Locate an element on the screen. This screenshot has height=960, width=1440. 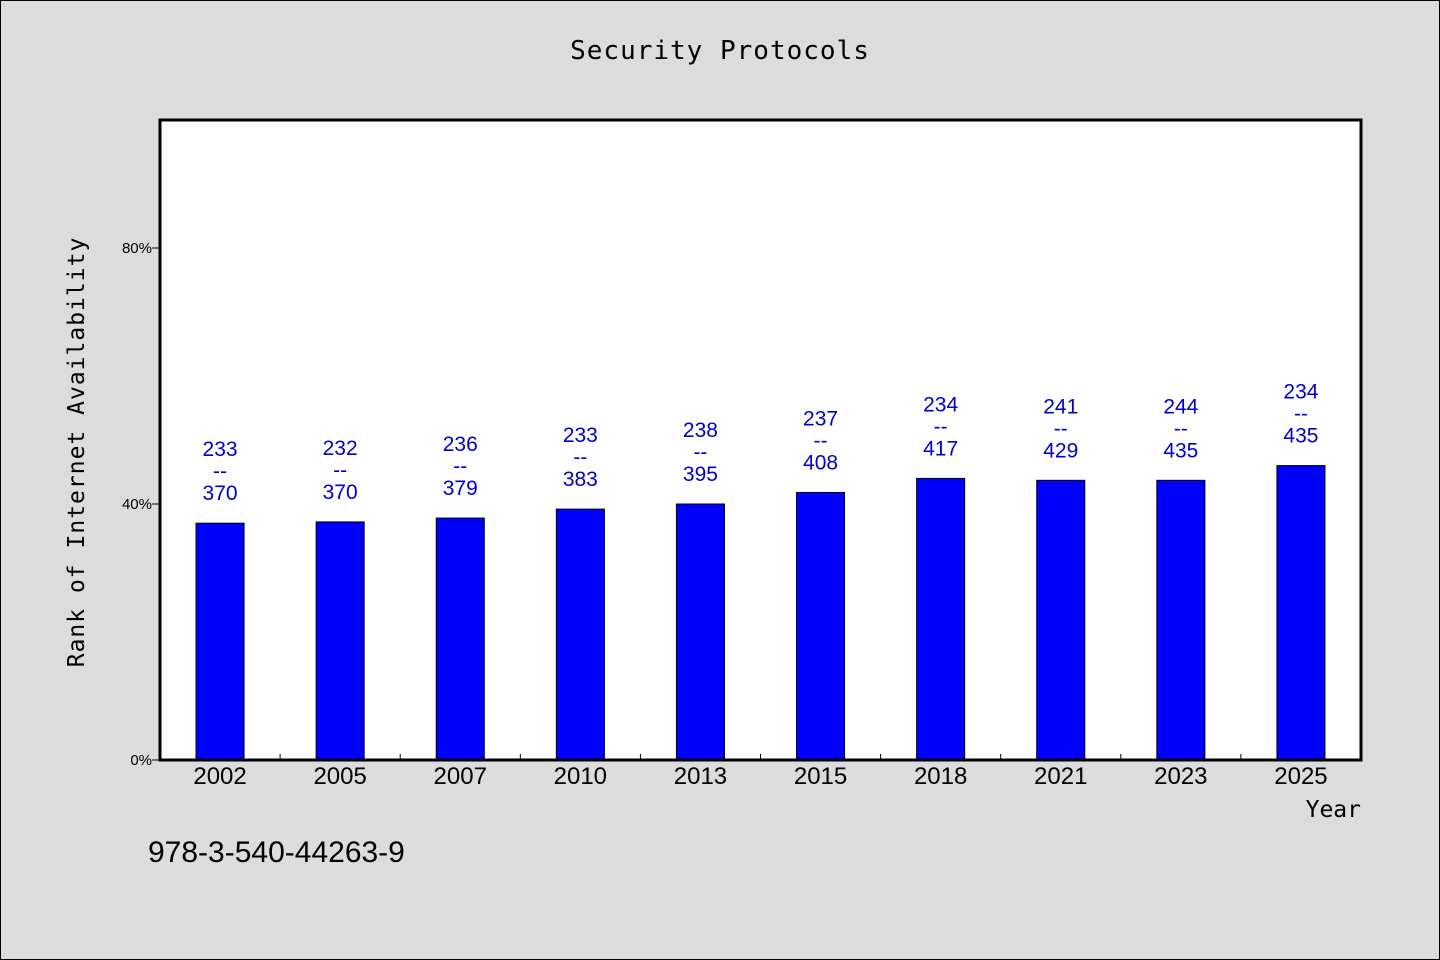
data-label-bottom: 383 is located at coordinates (580, 479).